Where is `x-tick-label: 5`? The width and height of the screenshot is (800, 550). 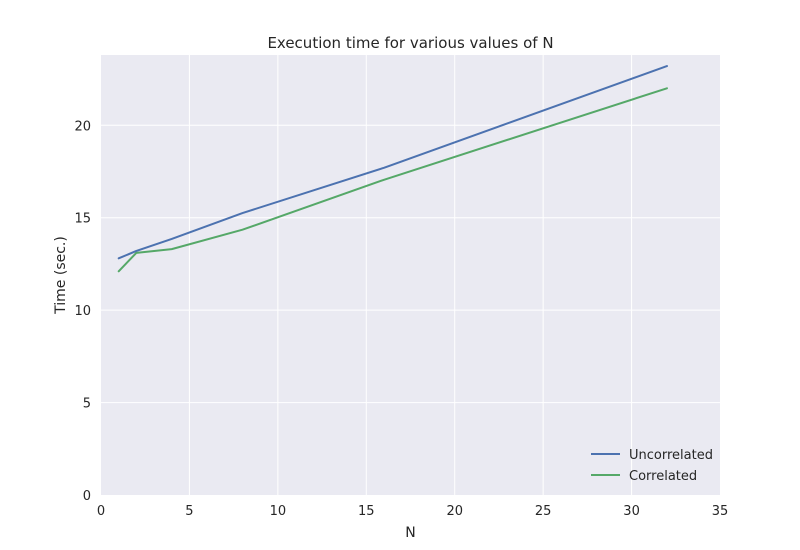 x-tick-label: 5 is located at coordinates (189, 511).